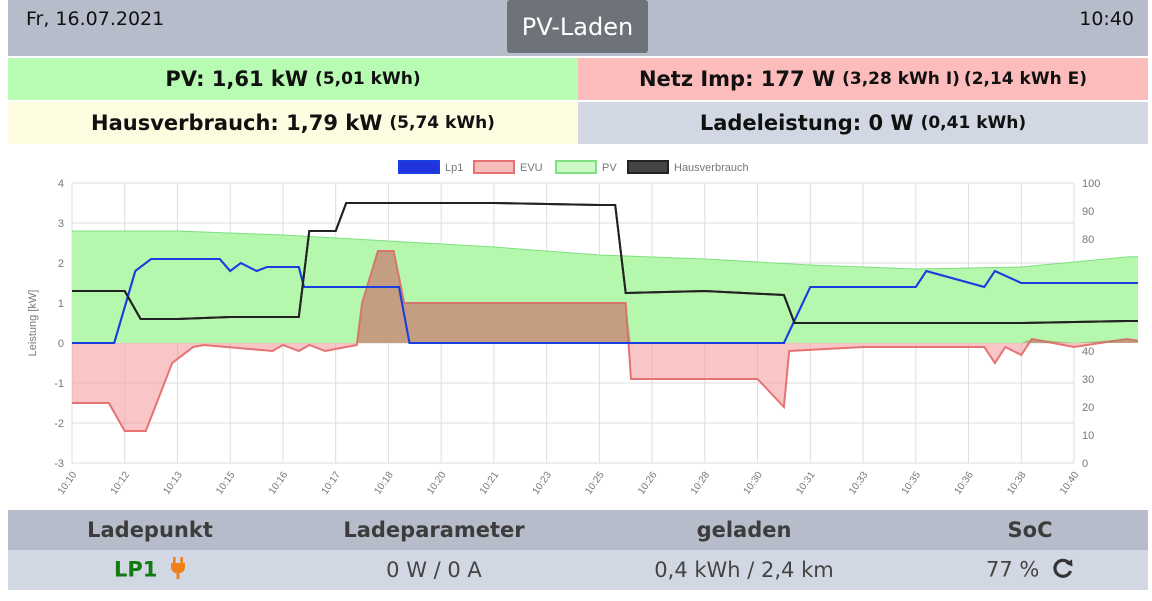 This screenshot has height=601, width=1152. What do you see at coordinates (965, 482) in the screenshot?
I see `x-tick-label: 10:36` at bounding box center [965, 482].